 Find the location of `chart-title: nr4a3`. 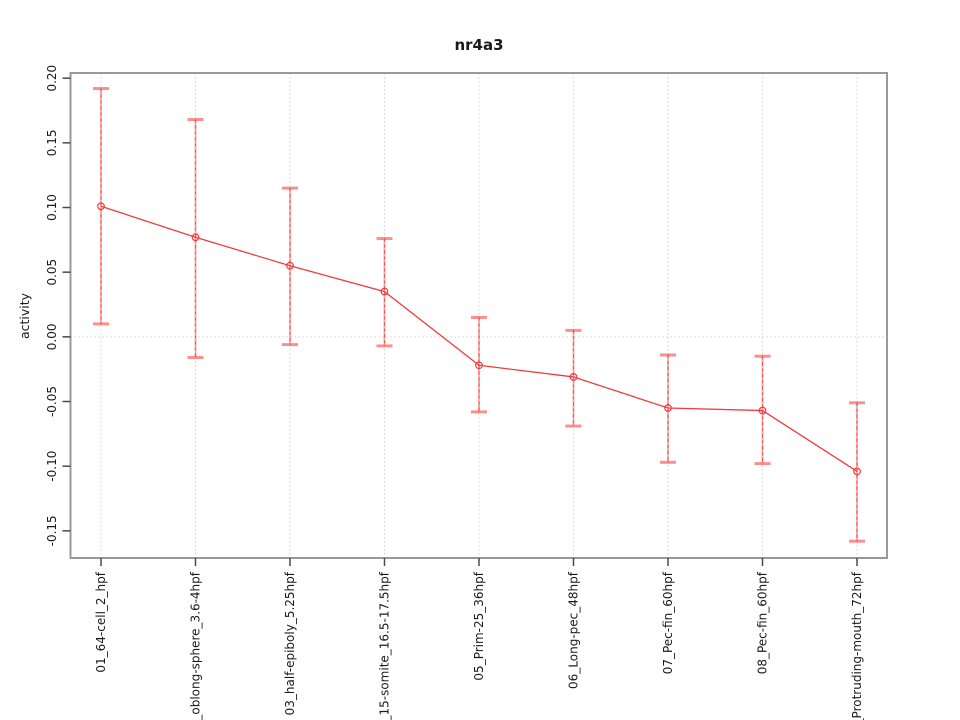

chart-title: nr4a3 is located at coordinates (478, 45).